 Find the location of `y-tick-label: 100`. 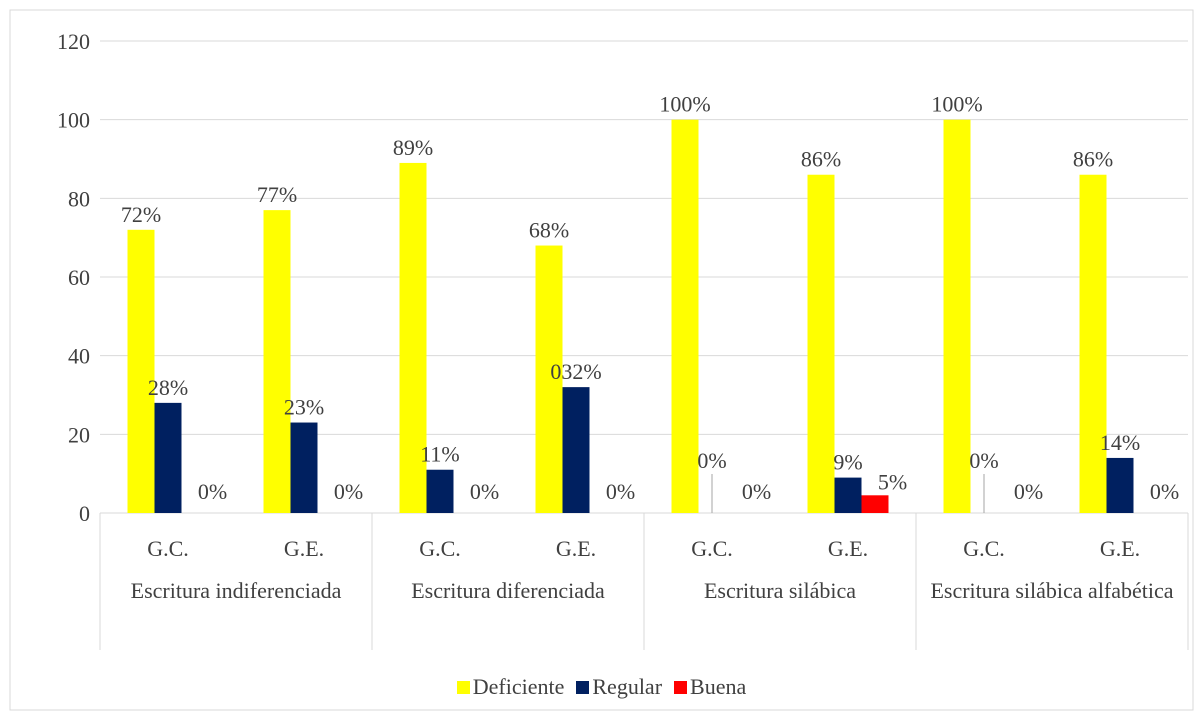

y-tick-label: 100 is located at coordinates (73, 120).